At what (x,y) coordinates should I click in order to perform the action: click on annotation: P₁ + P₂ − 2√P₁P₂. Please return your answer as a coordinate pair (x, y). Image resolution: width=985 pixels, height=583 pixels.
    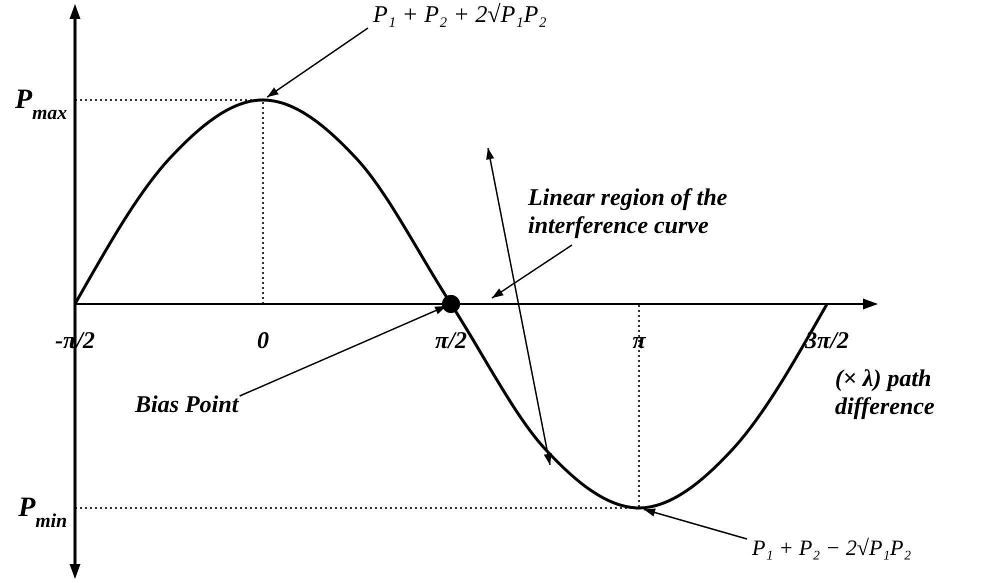
    Looking at the image, I should click on (831, 547).